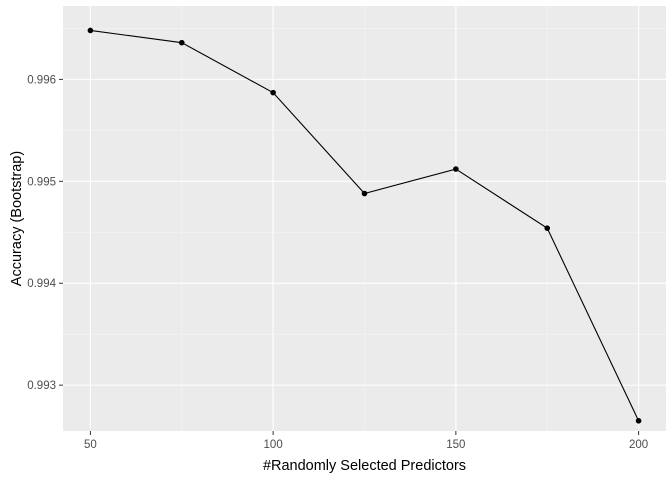 Image resolution: width=672 pixels, height=485 pixels. I want to click on y-tick-label: 0.996, so click(41, 80).